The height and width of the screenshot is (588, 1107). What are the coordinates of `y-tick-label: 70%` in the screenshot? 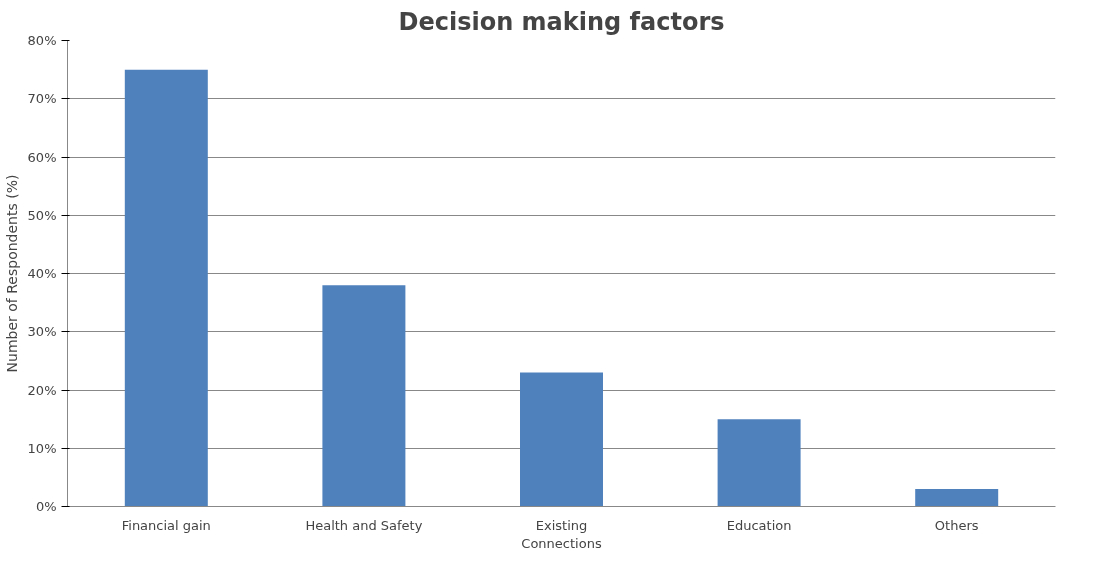 It's located at (42, 99).